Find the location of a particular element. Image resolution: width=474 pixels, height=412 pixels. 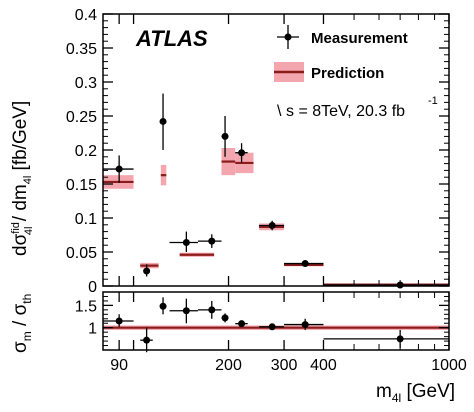

legend-measurement: Measurement is located at coordinates (342, 37).